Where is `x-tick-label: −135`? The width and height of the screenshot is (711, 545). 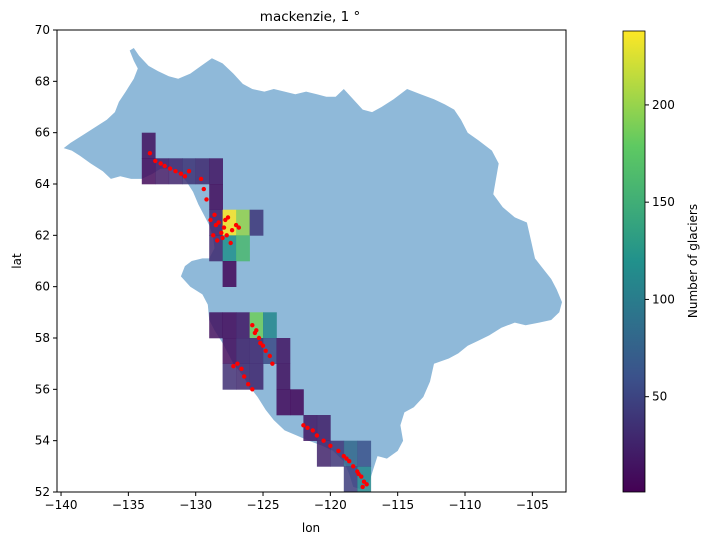 x-tick-label: −135 is located at coordinates (128, 505).